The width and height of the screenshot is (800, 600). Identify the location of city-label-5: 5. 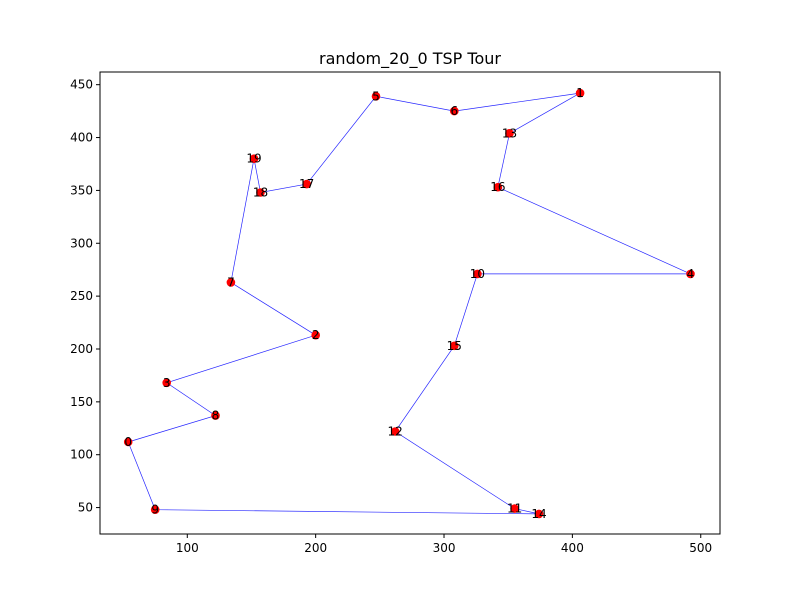
(376, 96).